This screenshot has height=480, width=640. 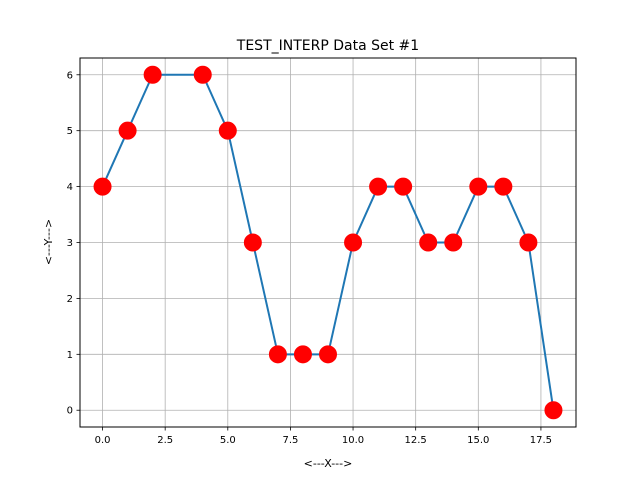 I want to click on y-tick-label: 1, so click(x=70, y=355).